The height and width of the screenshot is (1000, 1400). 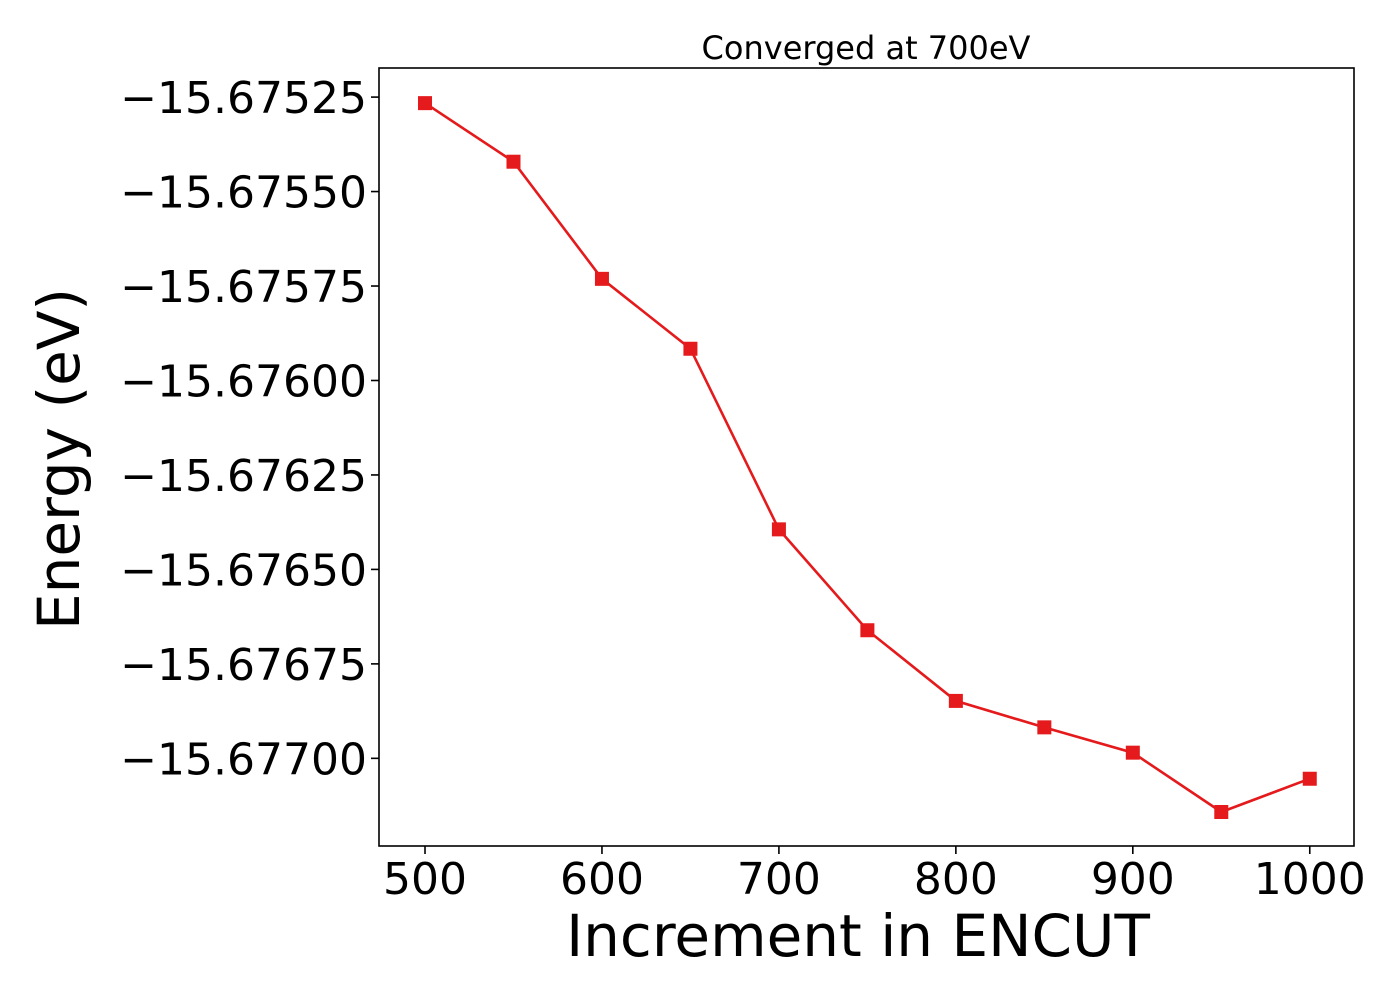 What do you see at coordinates (956, 879) in the screenshot?
I see `x-tick-label: 800` at bounding box center [956, 879].